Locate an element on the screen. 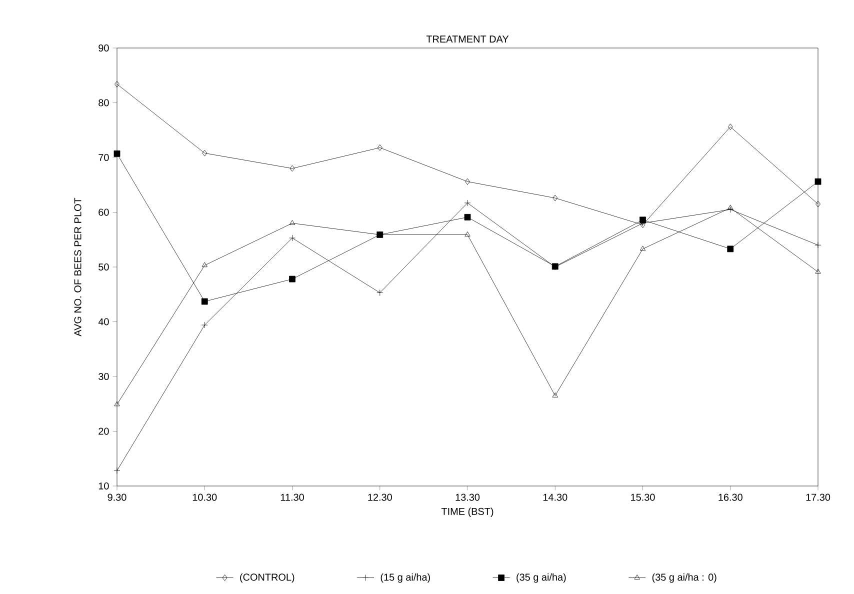 The width and height of the screenshot is (854, 594). legend-label: (15 g ai/ha) is located at coordinates (405, 578).